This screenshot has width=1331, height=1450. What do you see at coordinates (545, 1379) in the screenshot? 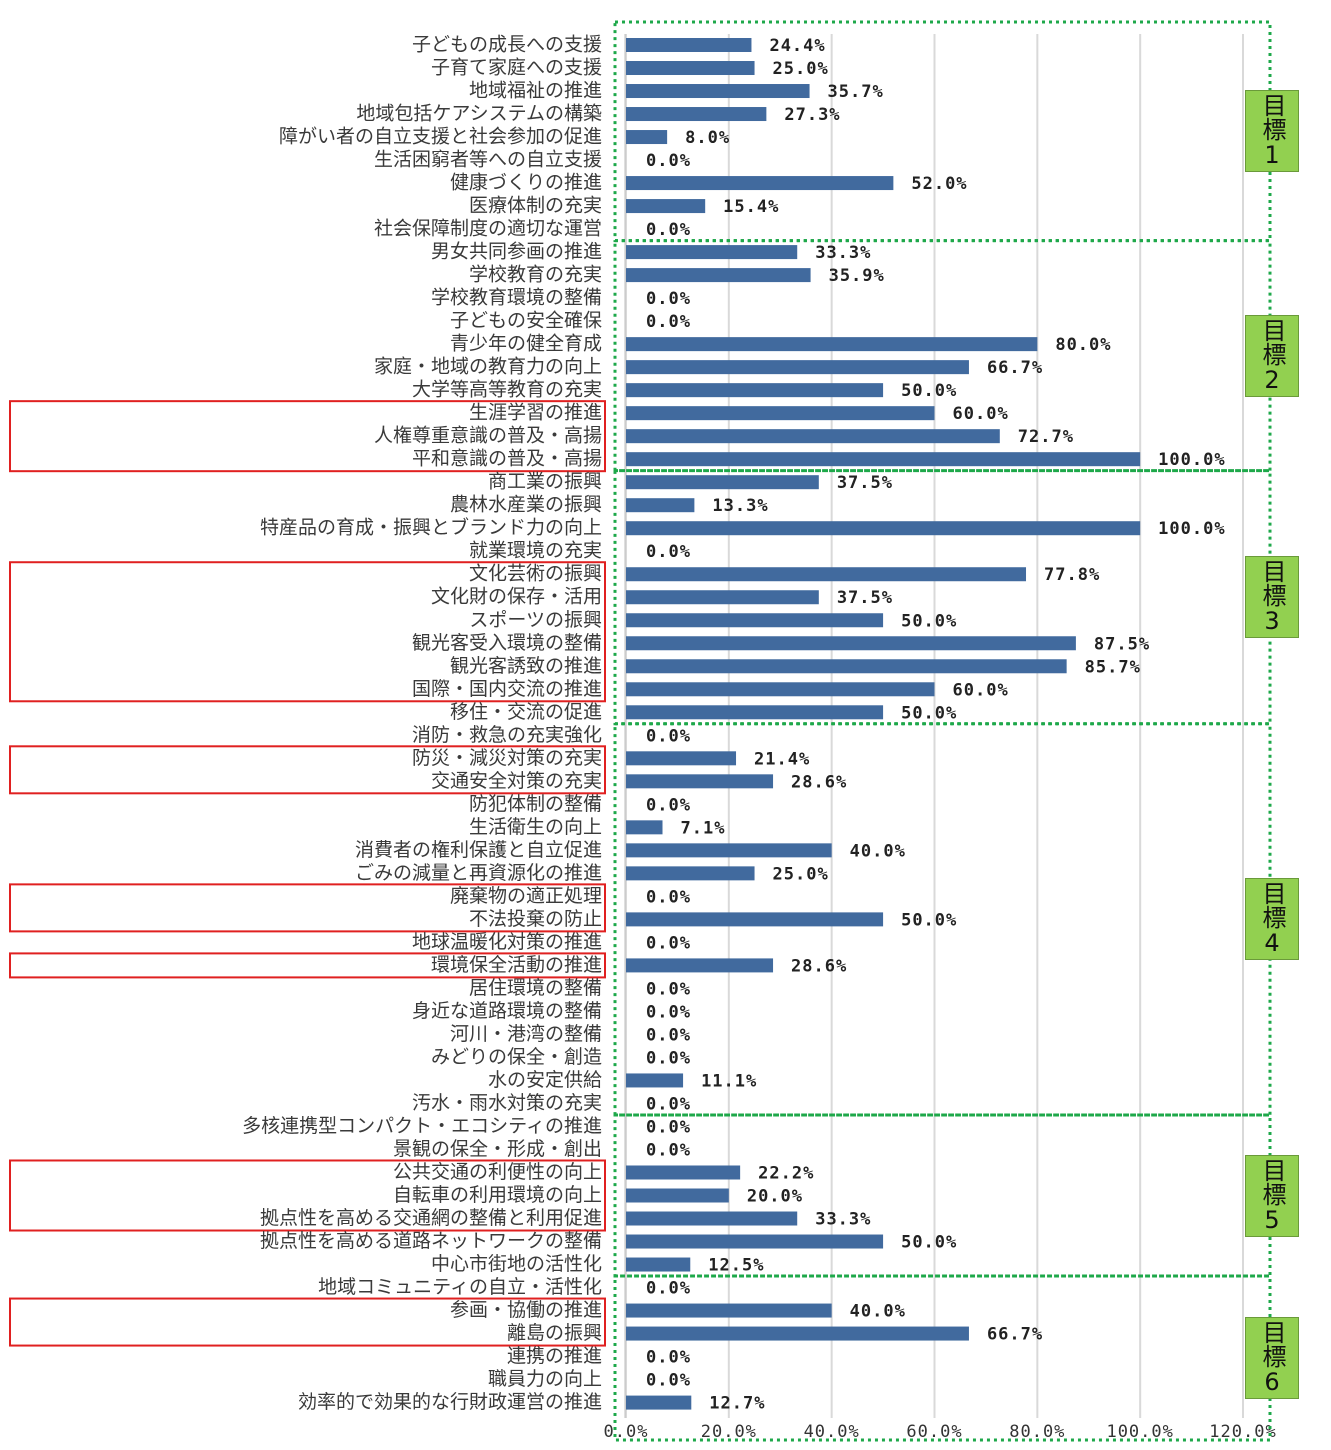
I see `category-label: 職員力の向上` at bounding box center [545, 1379].